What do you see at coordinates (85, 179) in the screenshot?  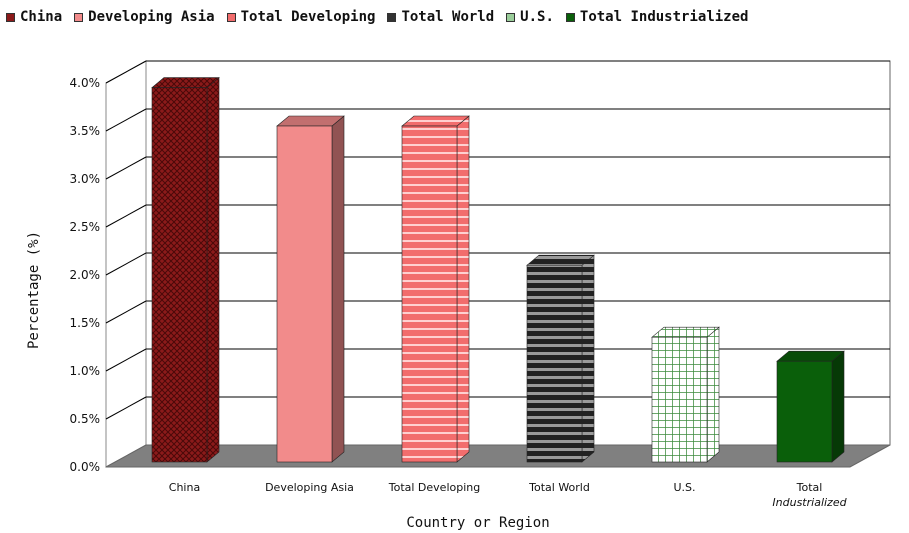 I see `y-tick-label: 3.0%` at bounding box center [85, 179].